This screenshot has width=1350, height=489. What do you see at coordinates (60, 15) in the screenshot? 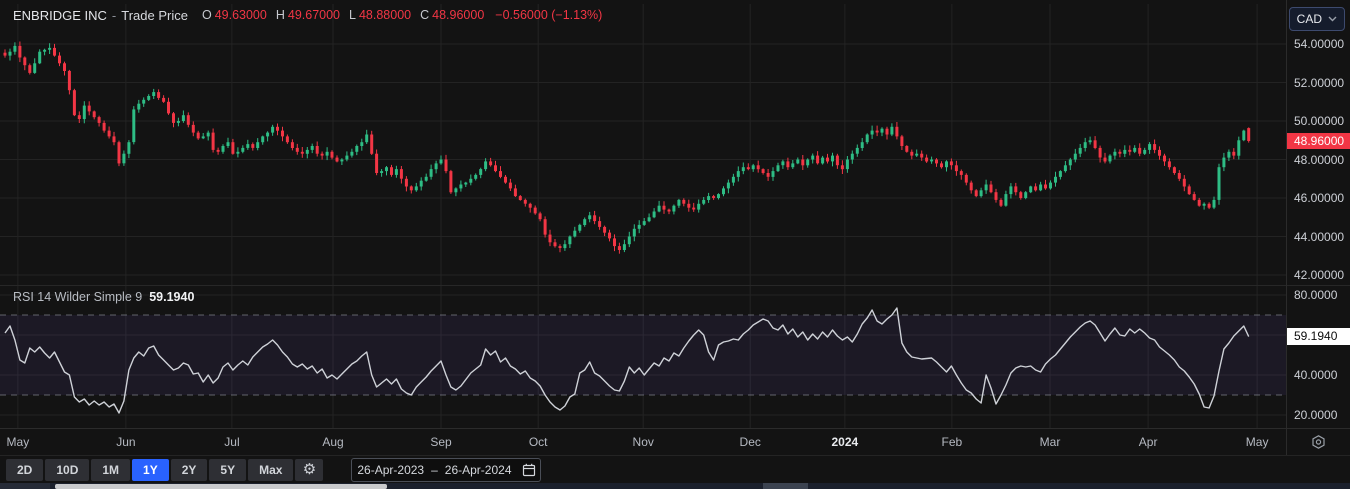
I see `symbol-title: ENBRIDGE INC` at bounding box center [60, 15].